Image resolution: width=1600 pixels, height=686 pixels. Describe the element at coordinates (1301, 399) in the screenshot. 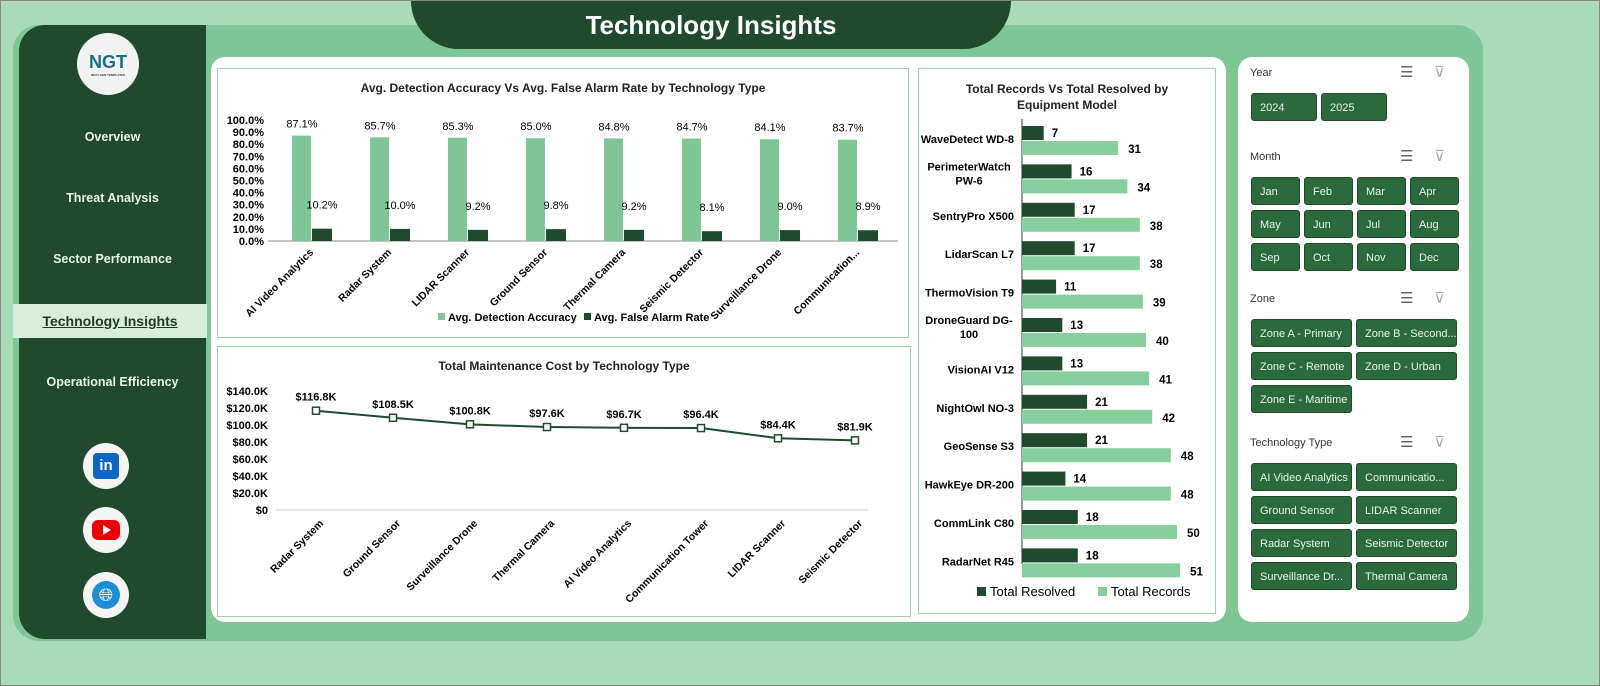

I see `slicer-button: Zone E - Maritime` at that location.